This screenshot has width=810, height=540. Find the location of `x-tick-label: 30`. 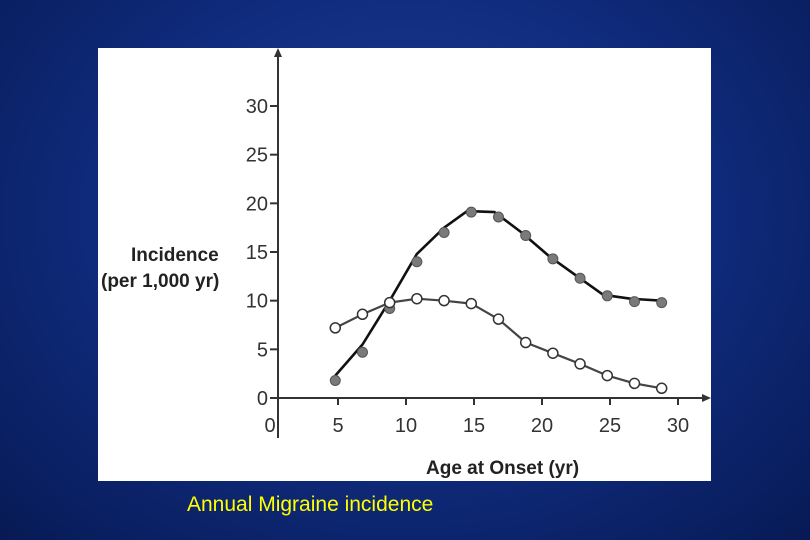

x-tick-label: 30 is located at coordinates (678, 426).